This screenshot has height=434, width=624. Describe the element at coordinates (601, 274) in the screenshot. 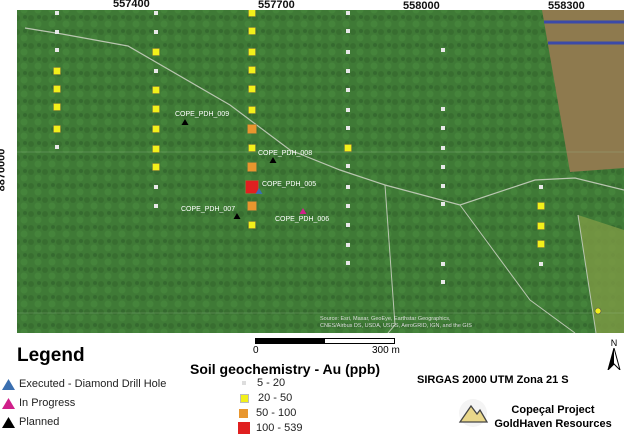

I see `clearing-area` at that location.